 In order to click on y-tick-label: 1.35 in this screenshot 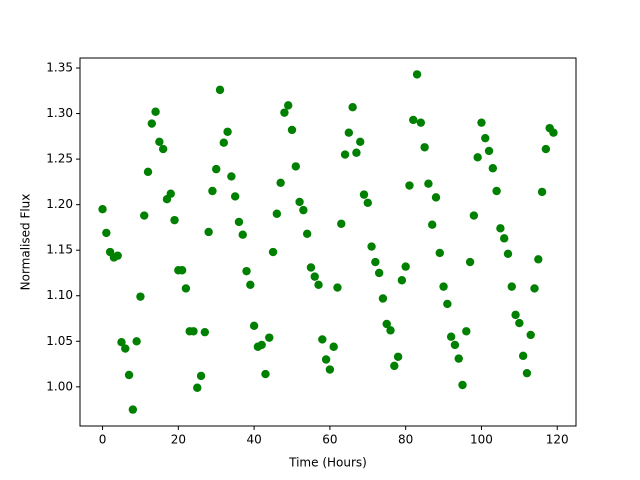, I will do `click(59, 68)`.